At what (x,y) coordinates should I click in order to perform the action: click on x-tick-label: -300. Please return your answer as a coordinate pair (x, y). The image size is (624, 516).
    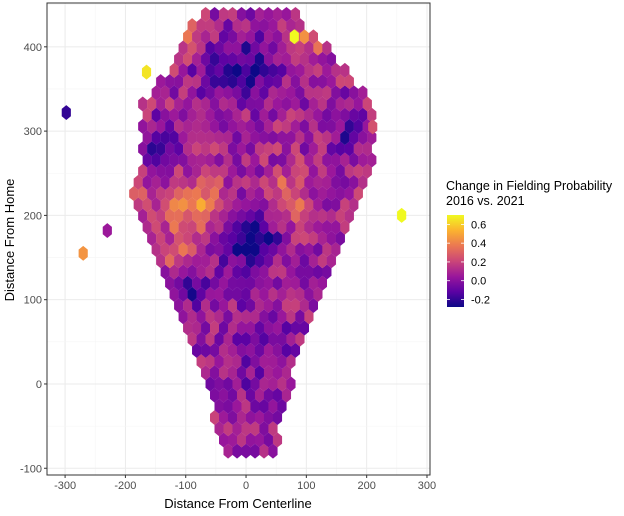
    Looking at the image, I should click on (65, 486).